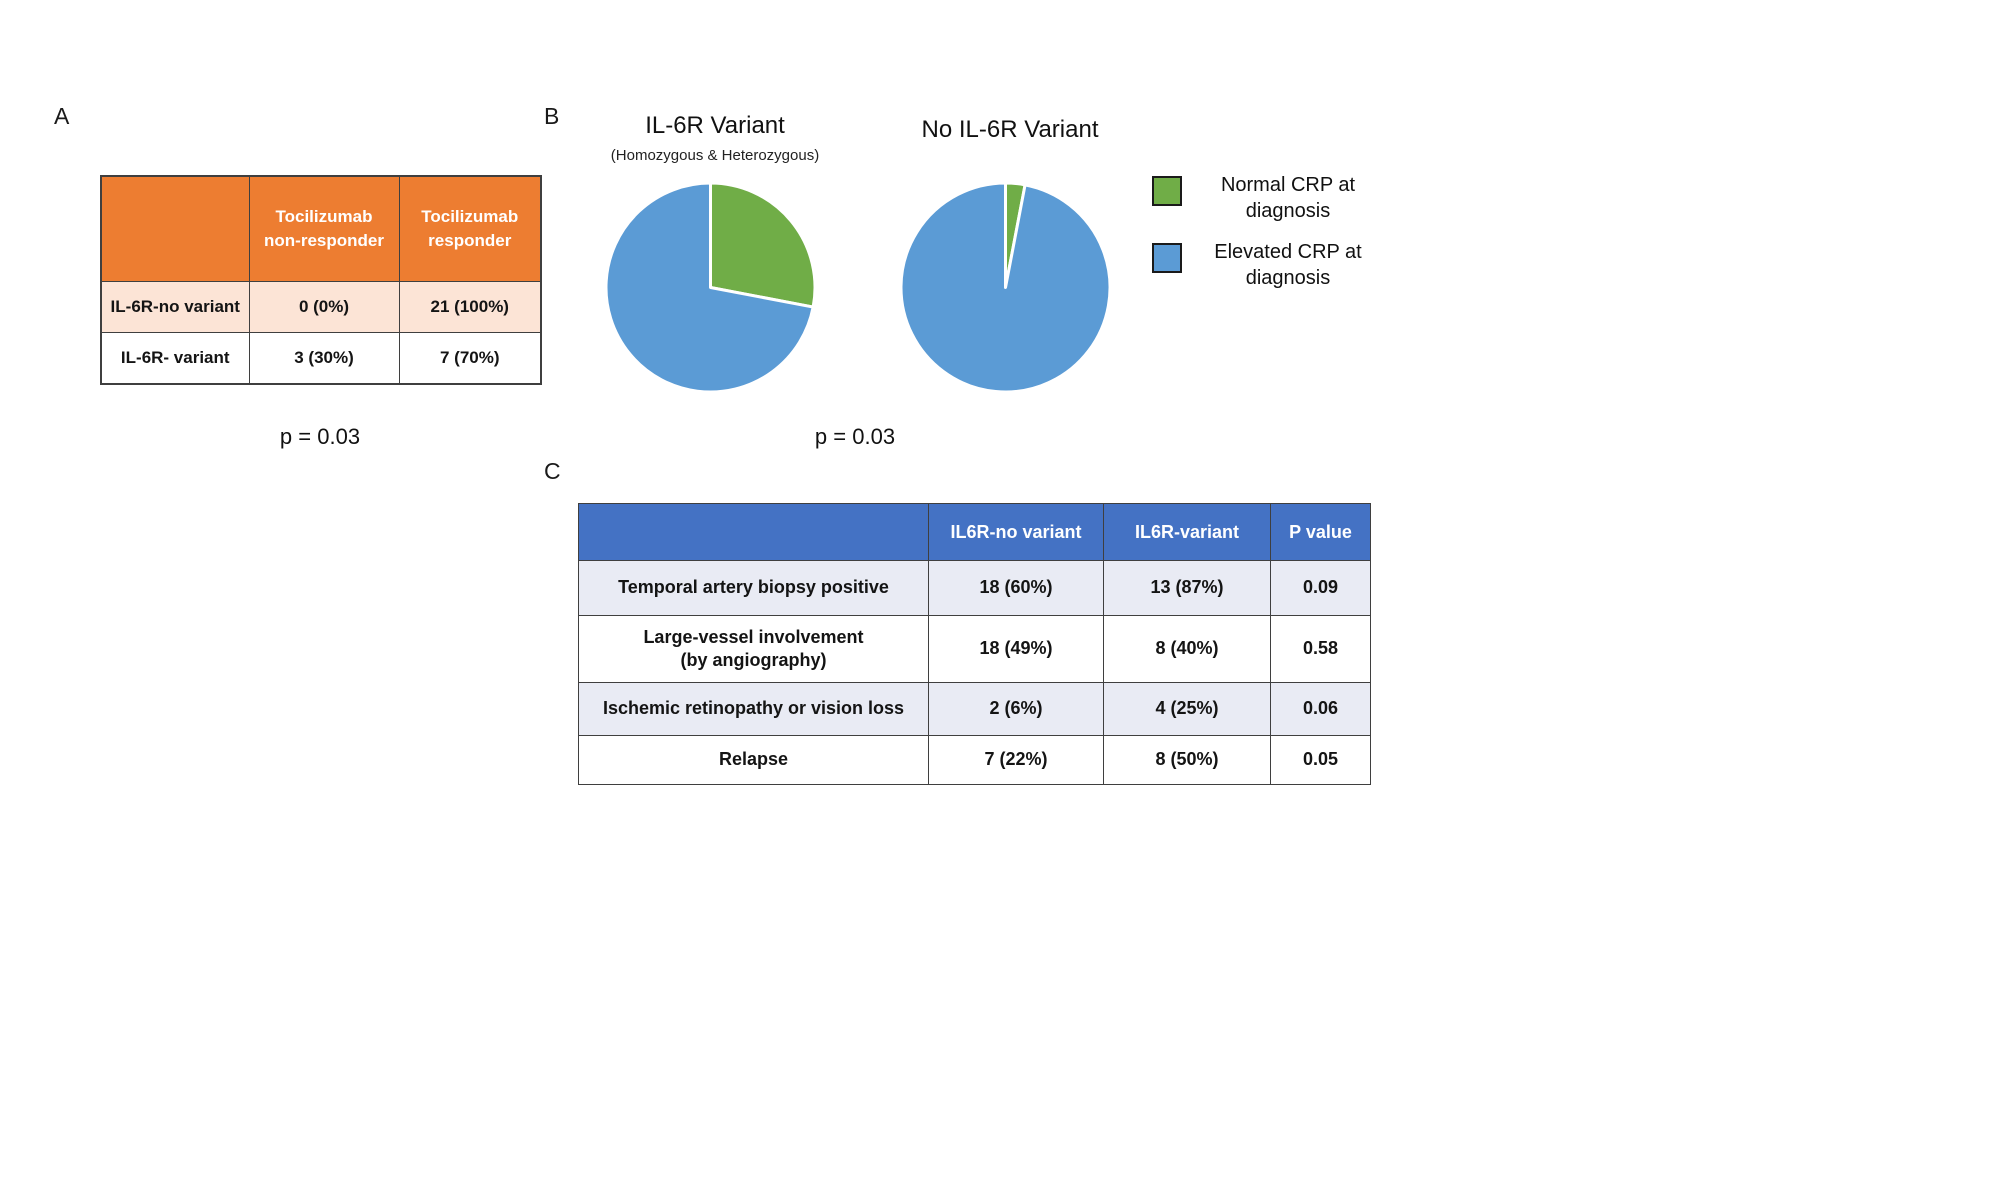 Image resolution: width=2000 pixels, height=1190 pixels. I want to click on table-c-cell: 0.06, so click(1320, 709).